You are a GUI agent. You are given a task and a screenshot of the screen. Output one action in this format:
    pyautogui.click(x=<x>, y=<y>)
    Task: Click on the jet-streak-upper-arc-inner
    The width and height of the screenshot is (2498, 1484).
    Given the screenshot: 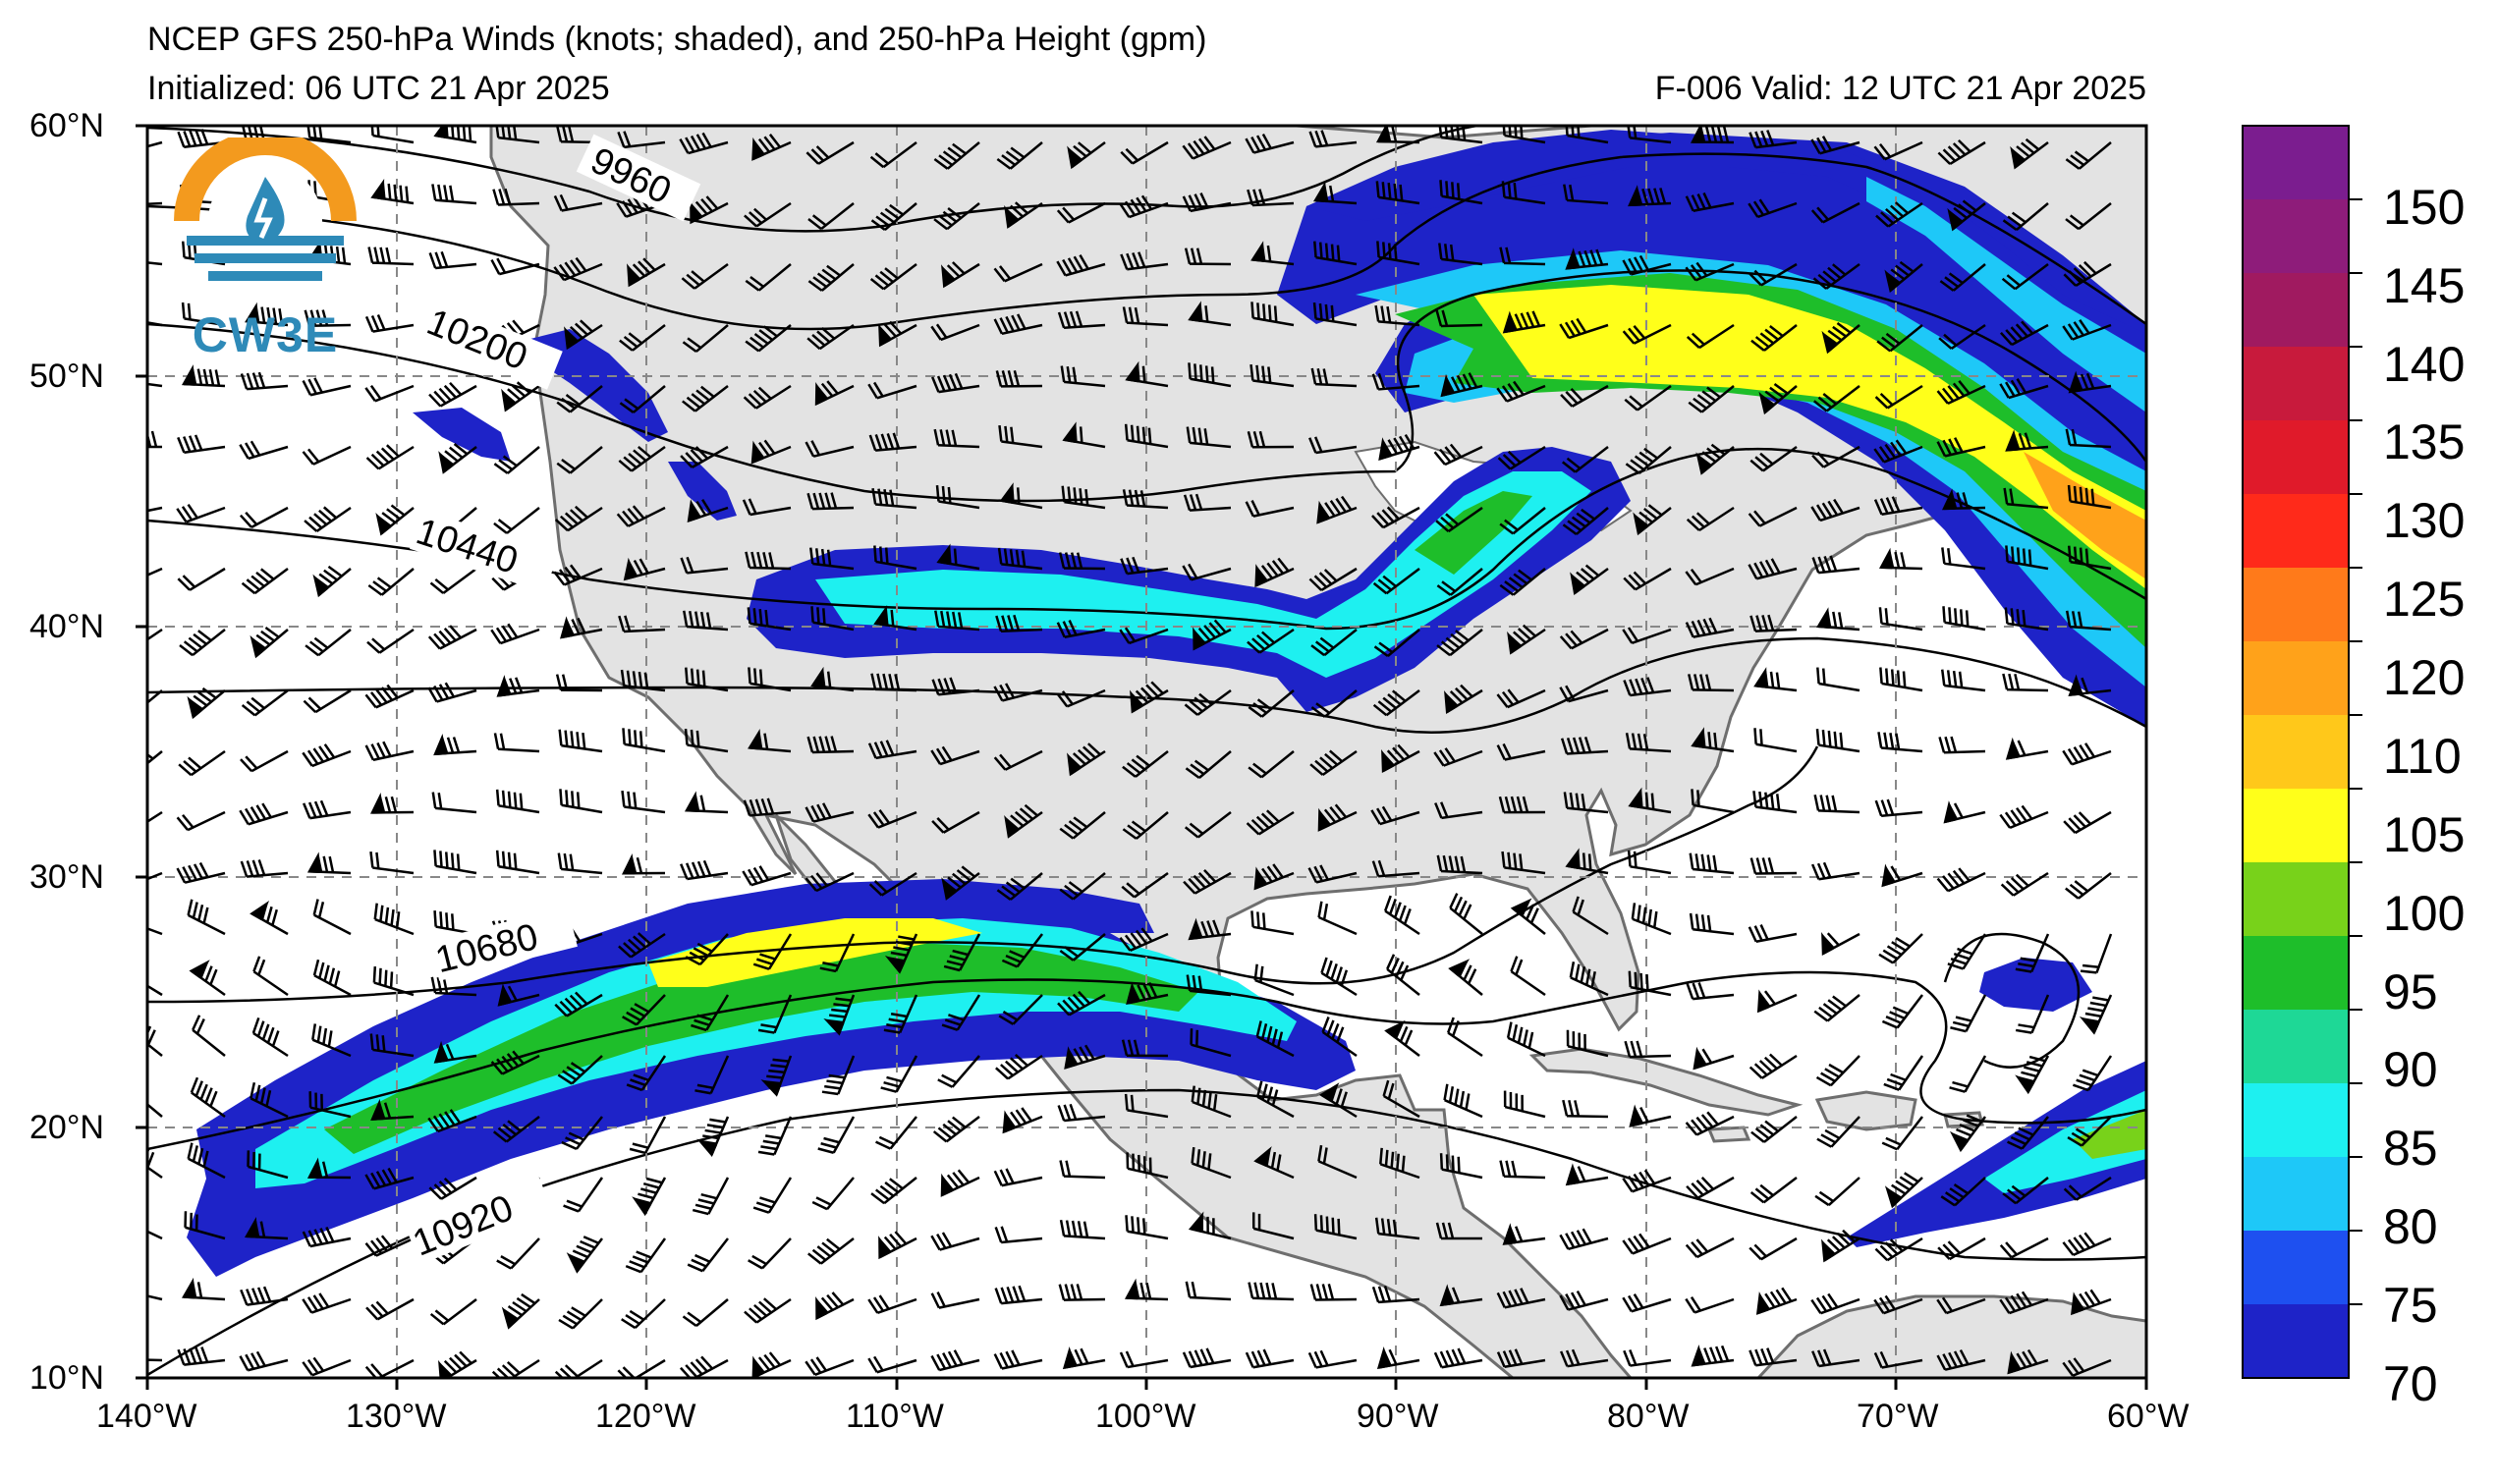 What is the action you would take?
    pyautogui.click(x=2006, y=294)
    